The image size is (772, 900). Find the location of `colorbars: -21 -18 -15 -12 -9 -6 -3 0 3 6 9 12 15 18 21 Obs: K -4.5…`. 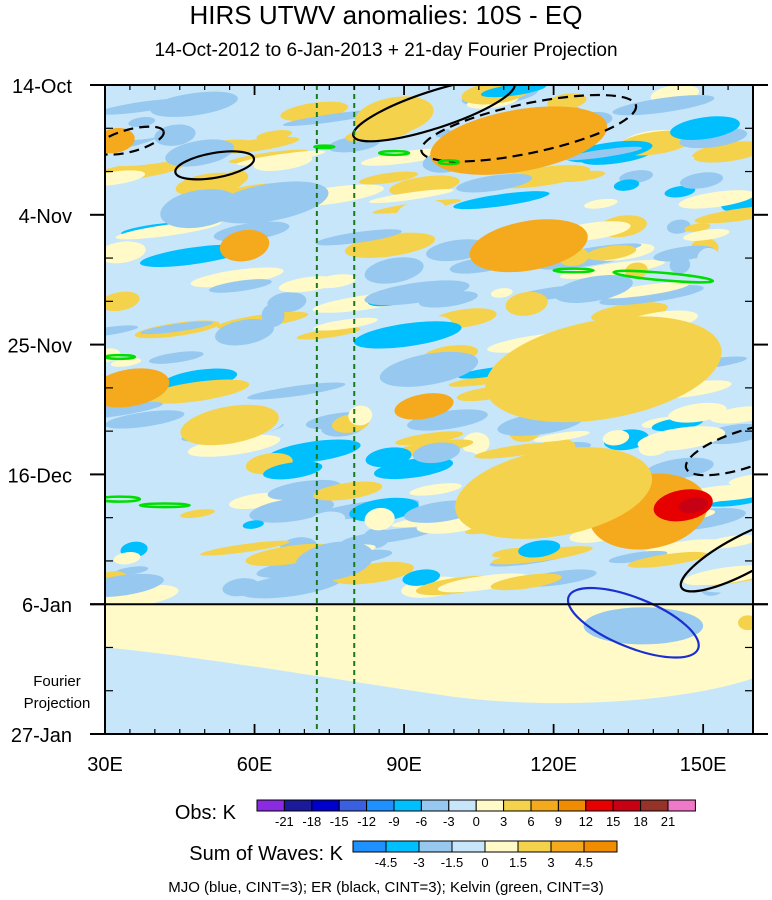

colorbars: -21 -18 -15 -12 -9 -6 -3 0 3 6 9 12 15 18 21 Obs: K -4.5… is located at coordinates (435, 834).